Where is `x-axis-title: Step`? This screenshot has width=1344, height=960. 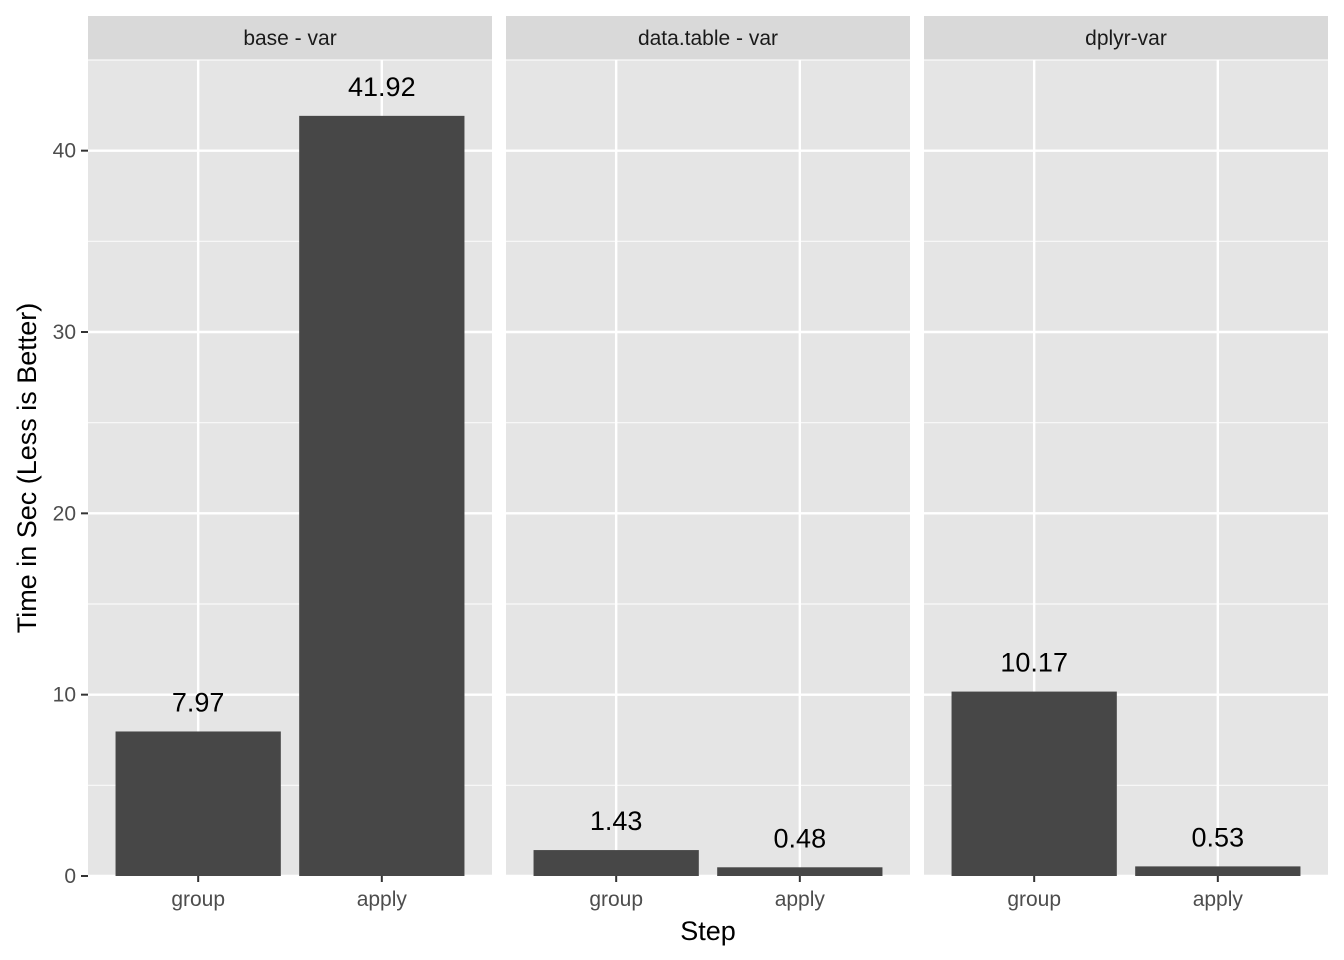 x-axis-title: Step is located at coordinates (708, 931).